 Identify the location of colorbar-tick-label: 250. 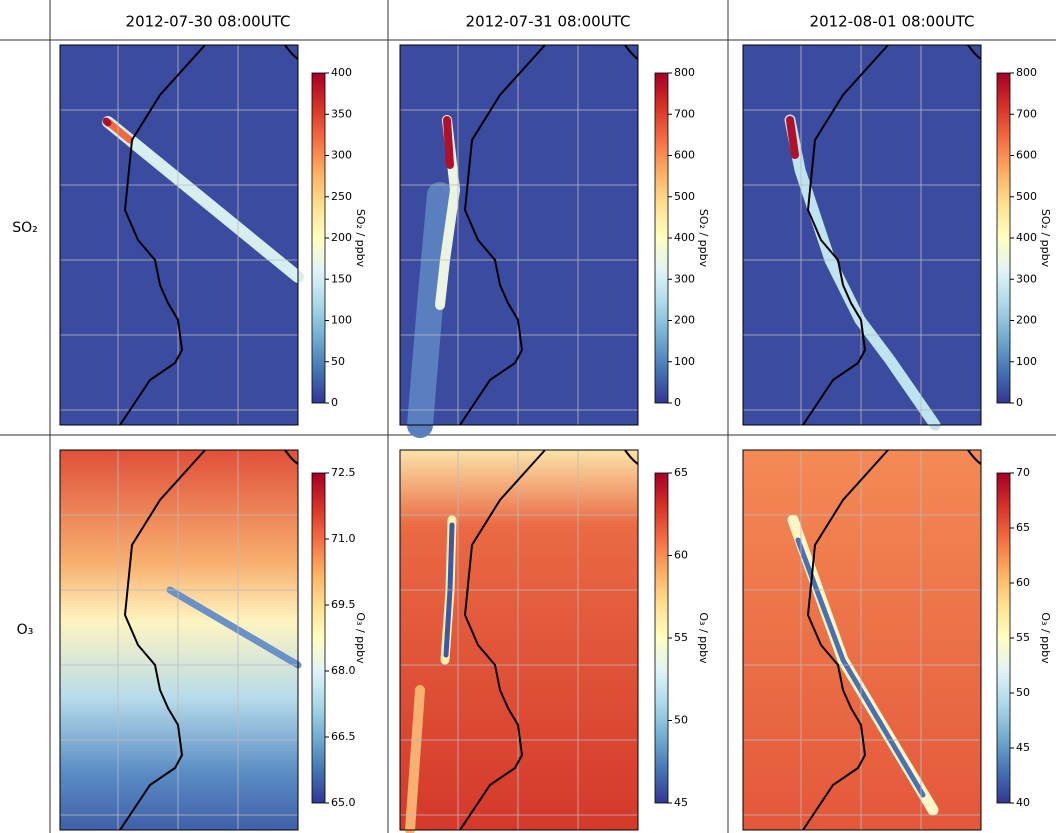
(341, 196).